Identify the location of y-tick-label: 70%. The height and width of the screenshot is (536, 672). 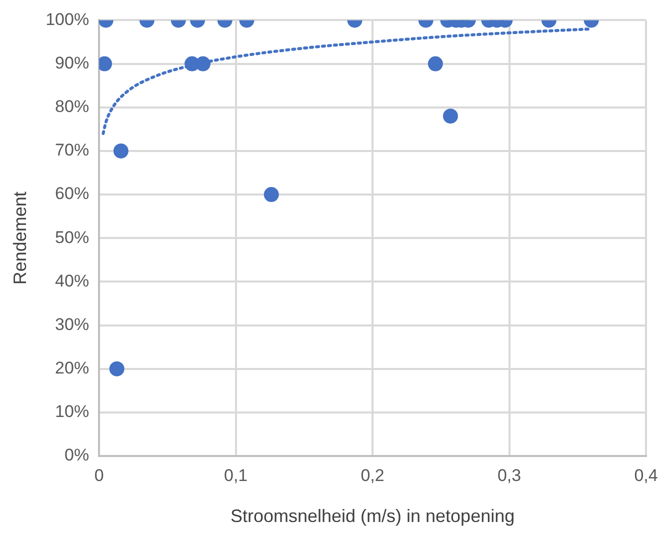
(72, 150).